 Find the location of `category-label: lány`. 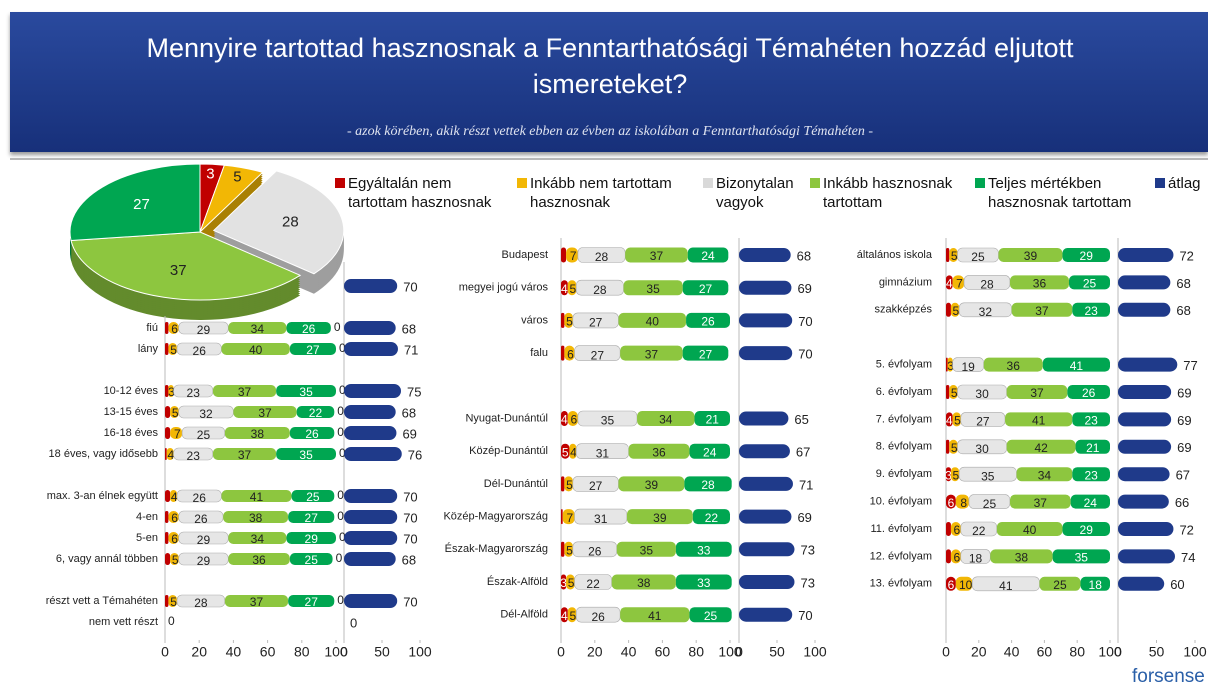

category-label: lány is located at coordinates (148, 349).